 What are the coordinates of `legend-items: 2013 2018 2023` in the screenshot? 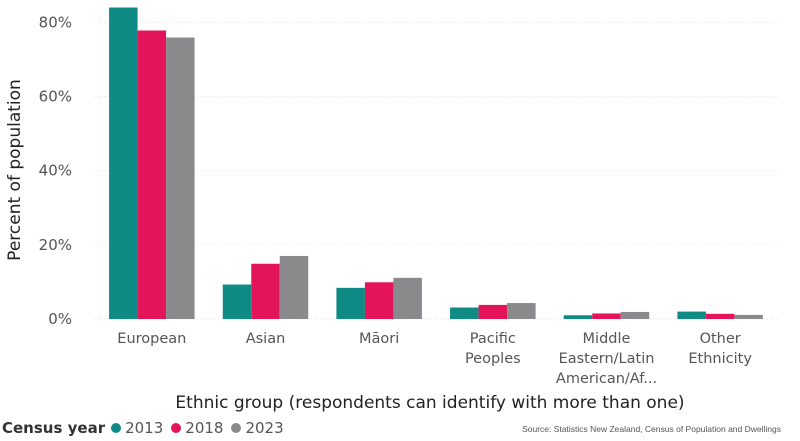 It's located at (201, 428).